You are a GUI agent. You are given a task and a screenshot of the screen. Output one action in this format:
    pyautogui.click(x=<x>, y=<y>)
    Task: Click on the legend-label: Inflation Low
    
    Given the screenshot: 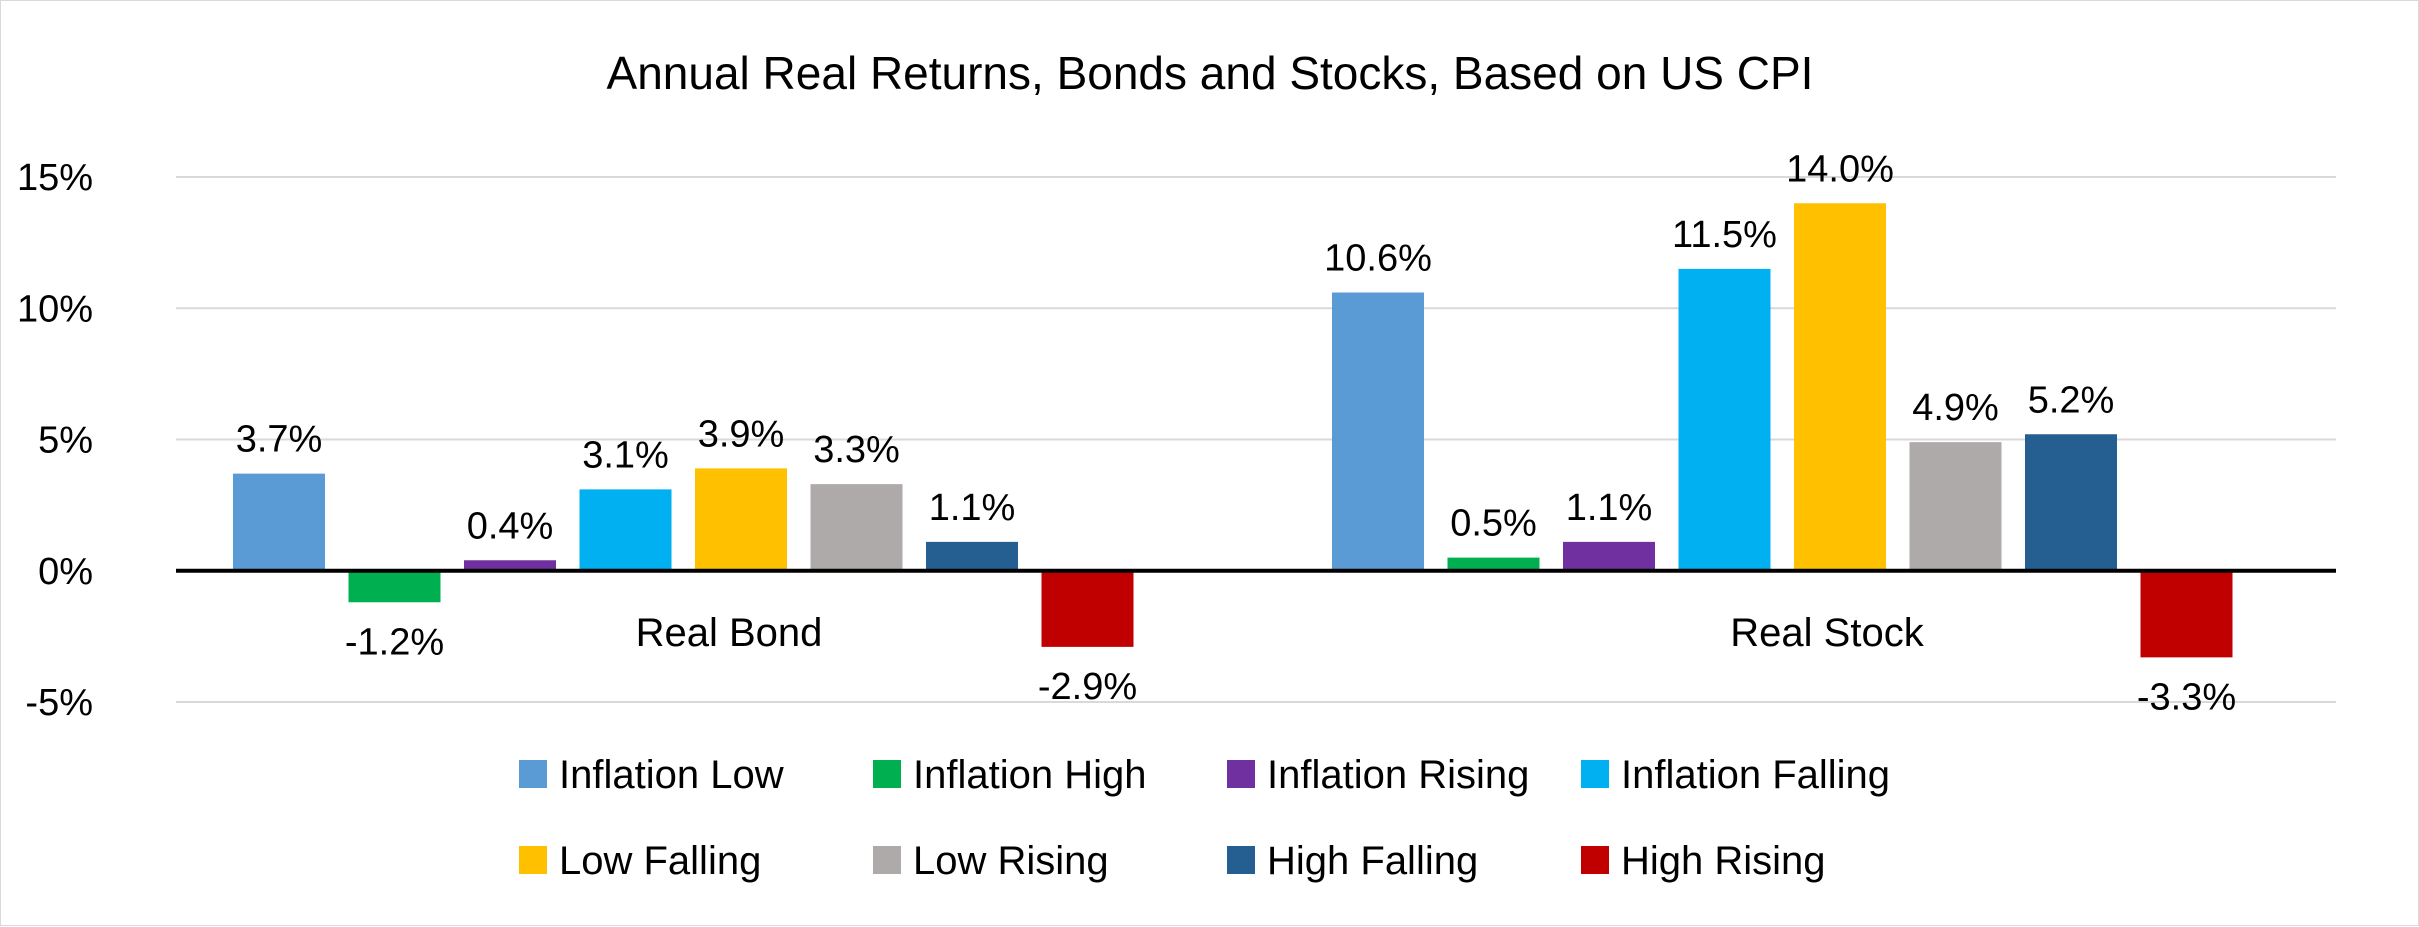 What is the action you would take?
    pyautogui.click(x=671, y=775)
    